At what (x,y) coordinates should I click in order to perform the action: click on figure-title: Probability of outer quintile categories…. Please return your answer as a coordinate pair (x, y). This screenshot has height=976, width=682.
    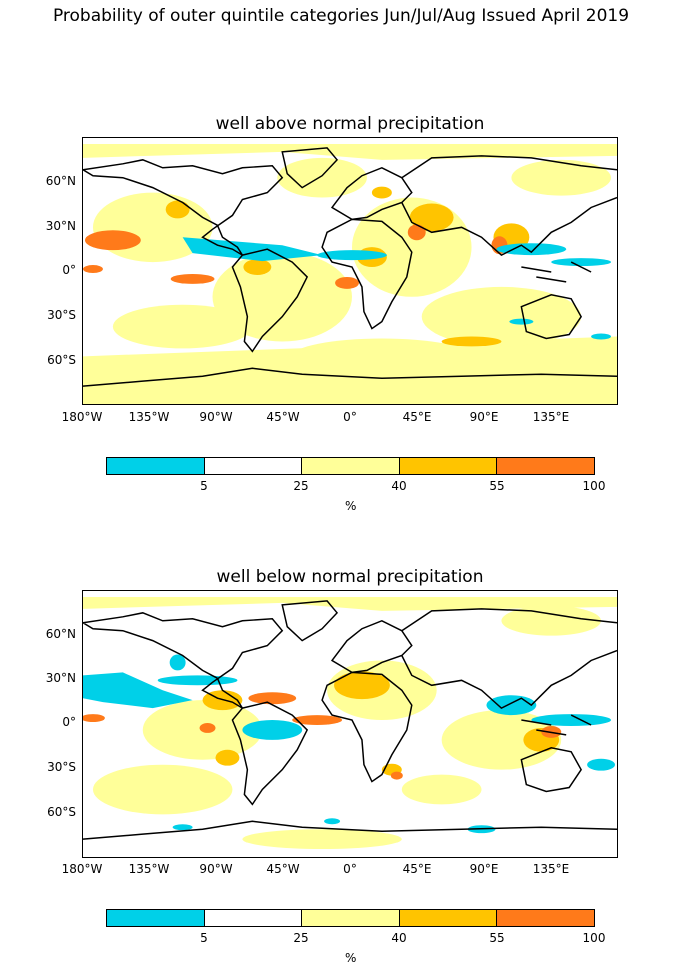
    Looking at the image, I should click on (341, 16).